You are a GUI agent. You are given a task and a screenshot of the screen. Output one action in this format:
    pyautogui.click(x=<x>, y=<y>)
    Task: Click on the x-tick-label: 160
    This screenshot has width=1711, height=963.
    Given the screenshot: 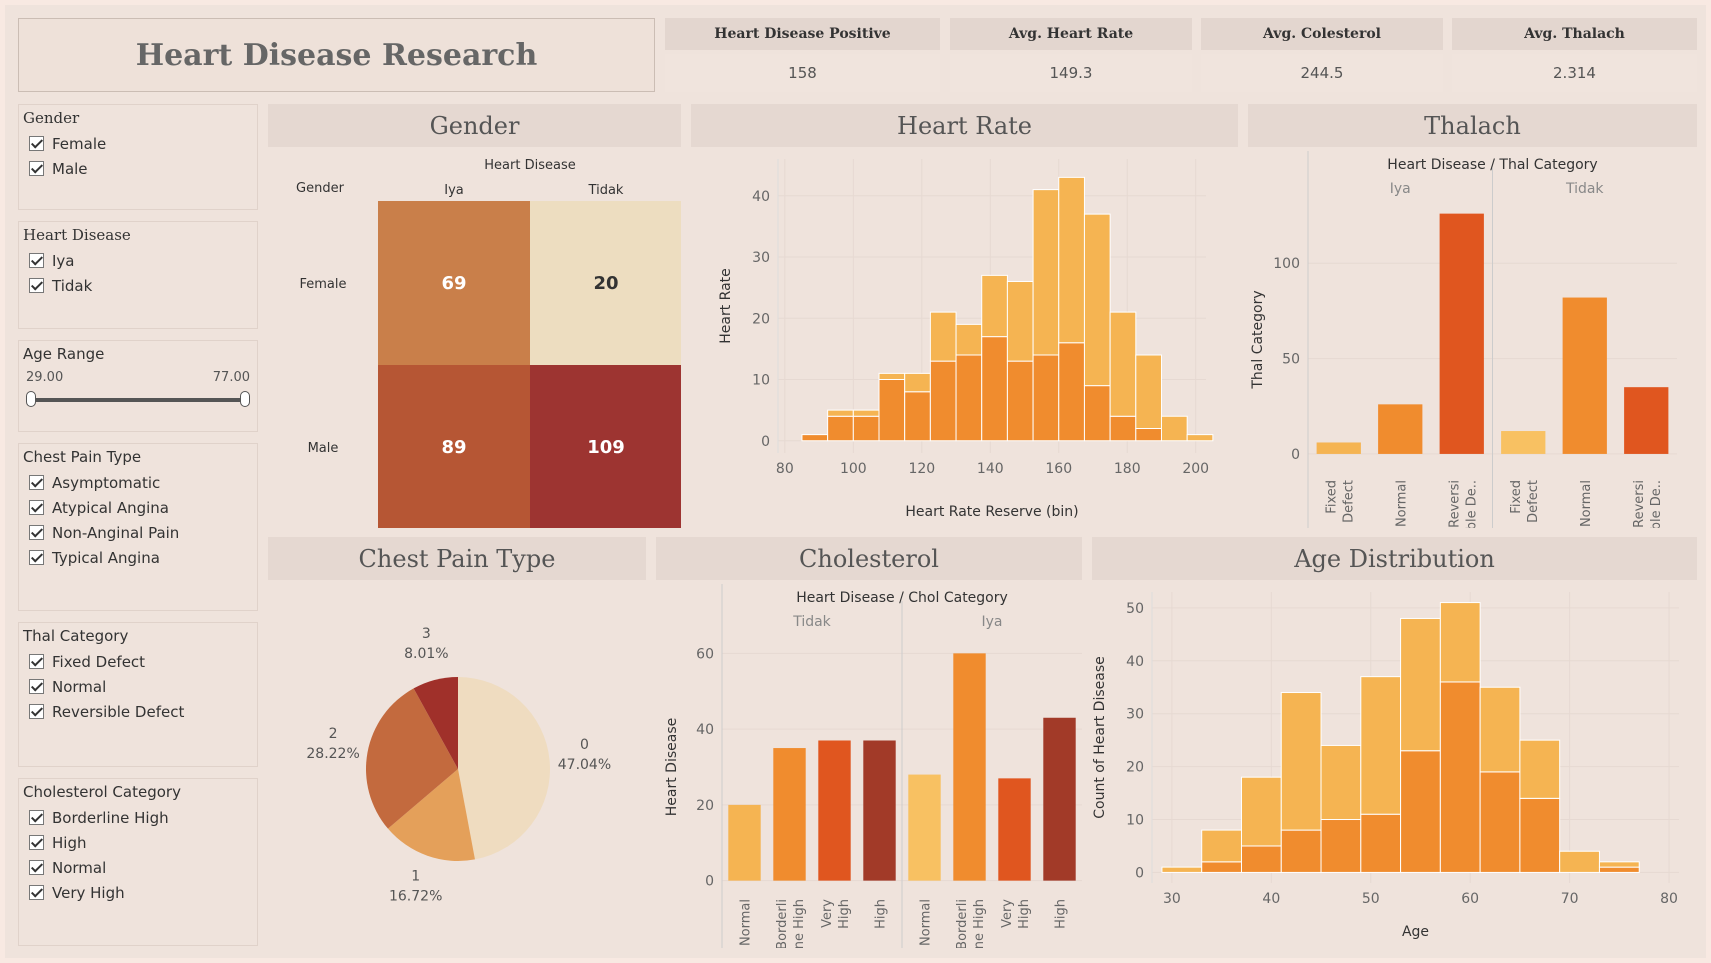 What is the action you would take?
    pyautogui.click(x=1058, y=469)
    